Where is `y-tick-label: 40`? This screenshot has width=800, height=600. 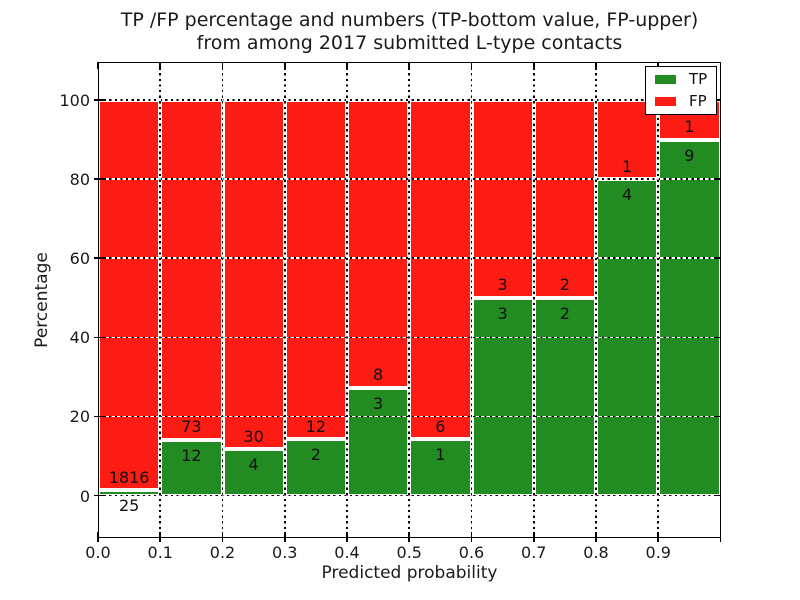
y-tick-label: 40 is located at coordinates (79, 338).